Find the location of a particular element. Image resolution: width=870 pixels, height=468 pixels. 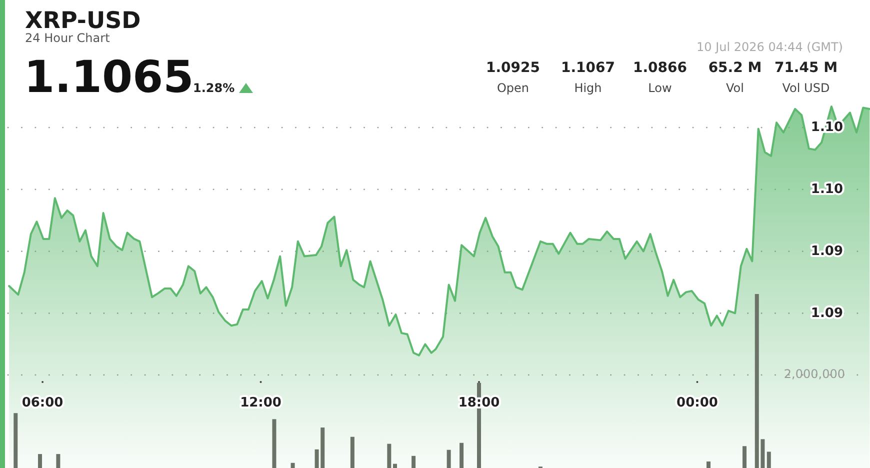

annotation: High is located at coordinates (588, 88).